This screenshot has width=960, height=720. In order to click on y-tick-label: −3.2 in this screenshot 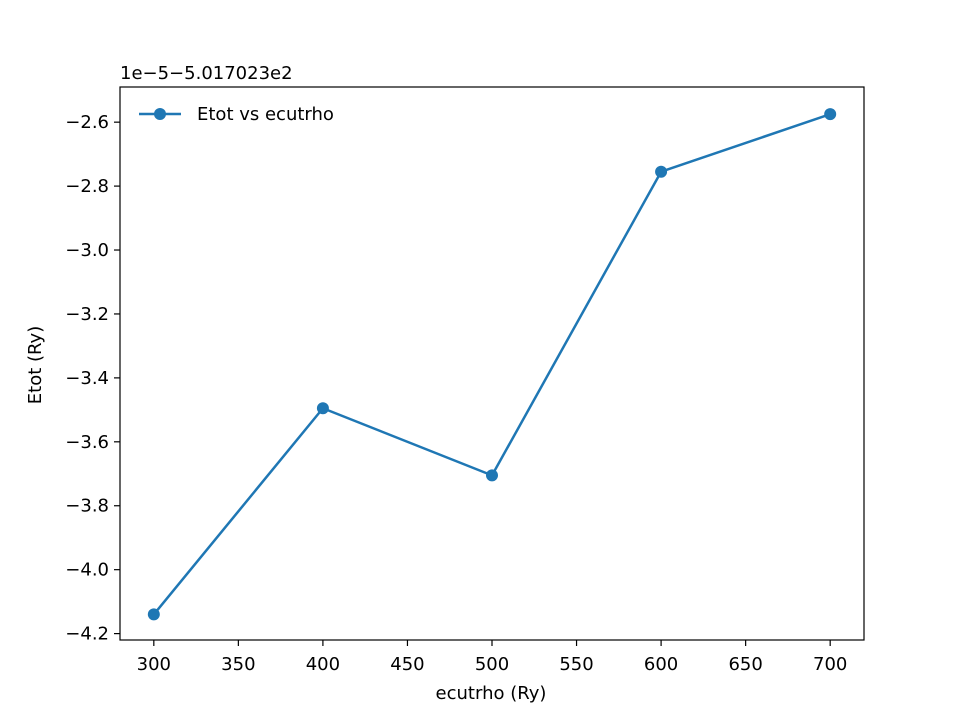, I will do `click(87, 314)`.